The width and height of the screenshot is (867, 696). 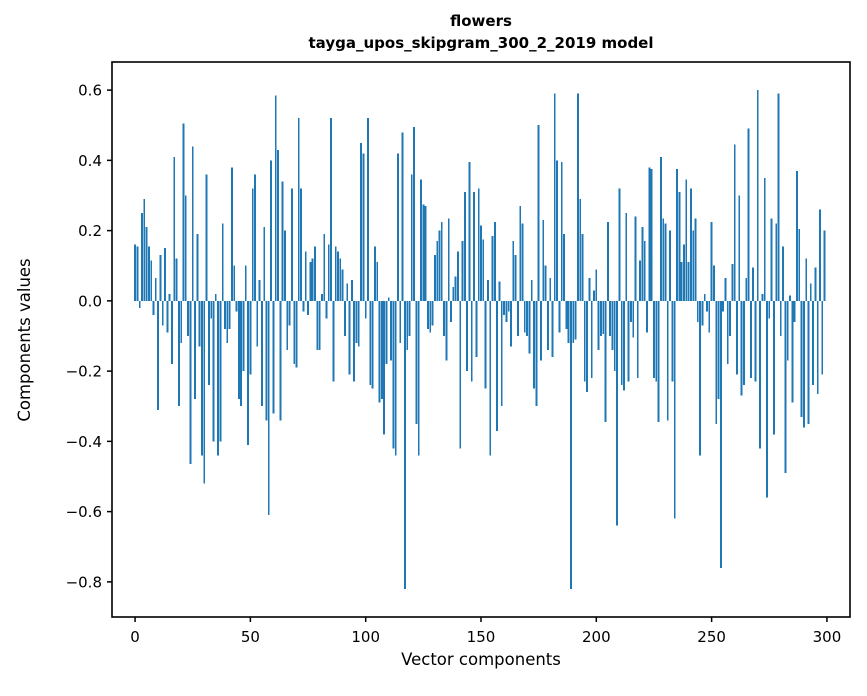 I want to click on y-tick-label: 0.0, so click(x=90, y=301).